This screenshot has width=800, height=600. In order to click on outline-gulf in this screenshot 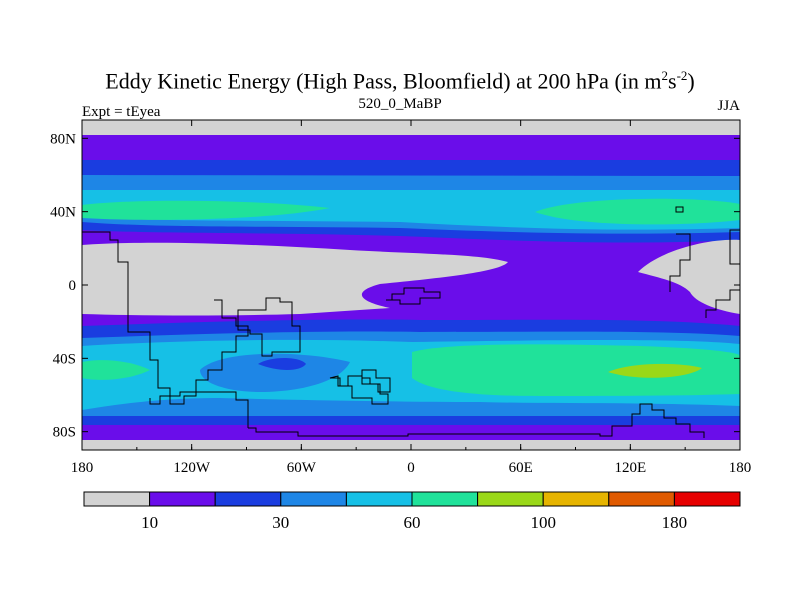, I will do `click(199, 409)`.